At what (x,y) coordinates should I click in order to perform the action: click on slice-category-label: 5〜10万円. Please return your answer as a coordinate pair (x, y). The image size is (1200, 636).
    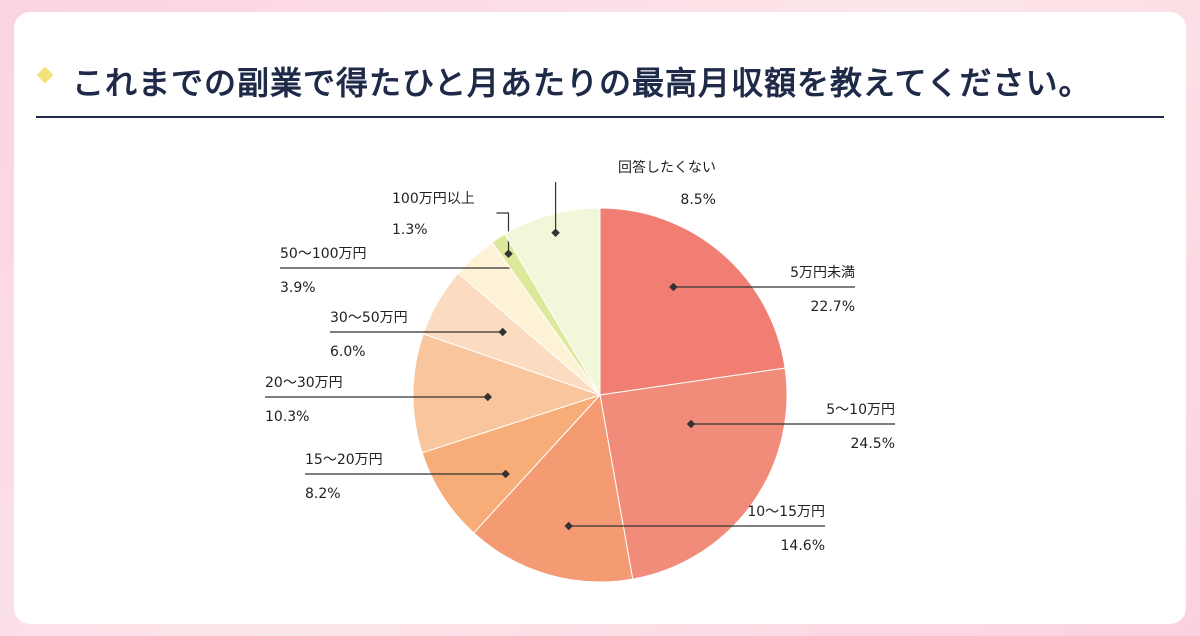
    Looking at the image, I should click on (860, 410).